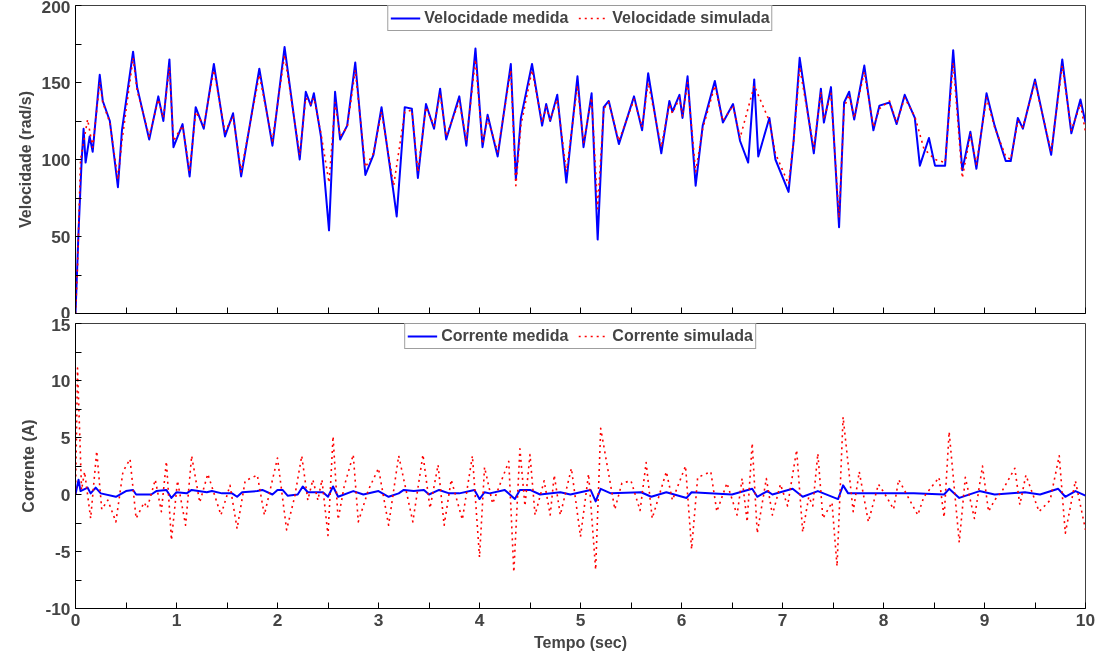 The width and height of the screenshot is (1117, 655). Describe the element at coordinates (1085, 619) in the screenshot. I see `x-tick-label: 10` at that location.